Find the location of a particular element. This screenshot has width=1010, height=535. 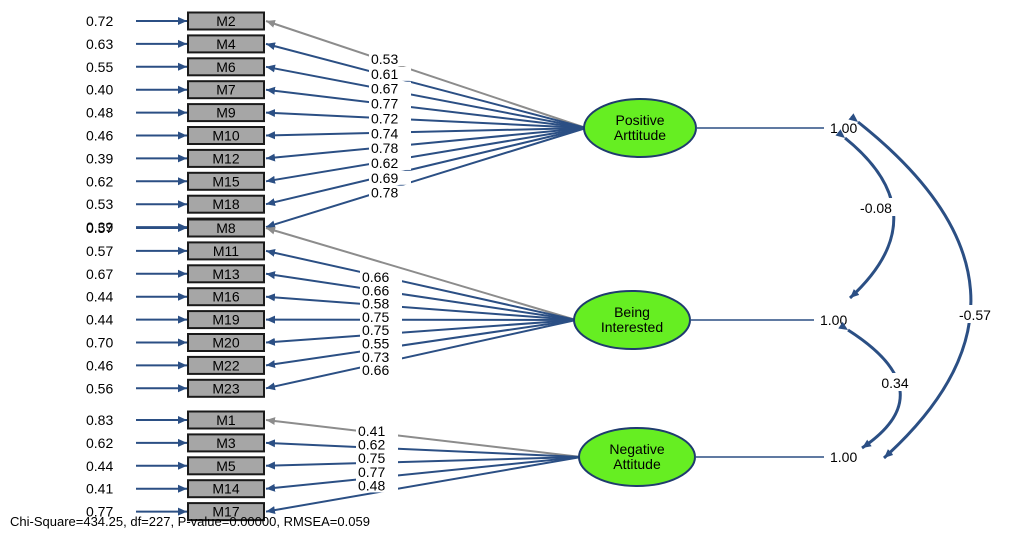

error-variance-label: 0.56 is located at coordinates (99, 388).